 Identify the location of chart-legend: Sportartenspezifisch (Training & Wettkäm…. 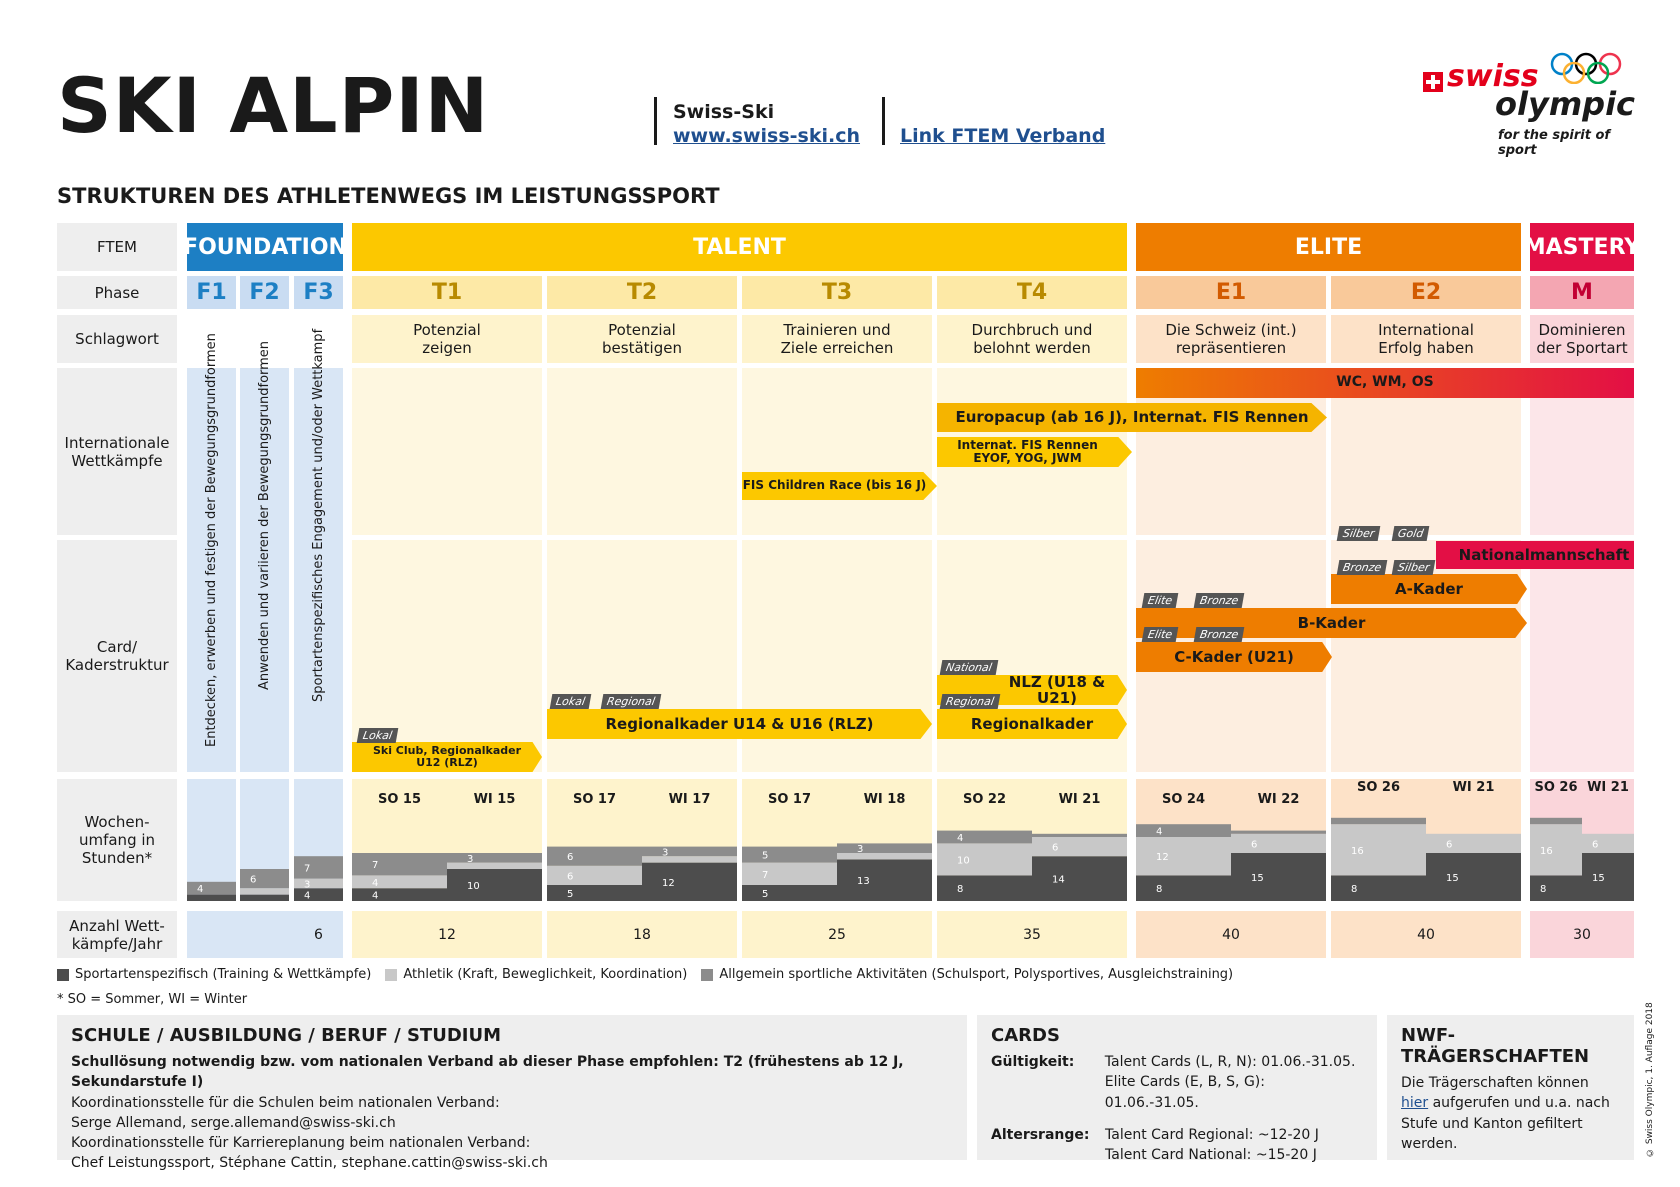
(645, 974).